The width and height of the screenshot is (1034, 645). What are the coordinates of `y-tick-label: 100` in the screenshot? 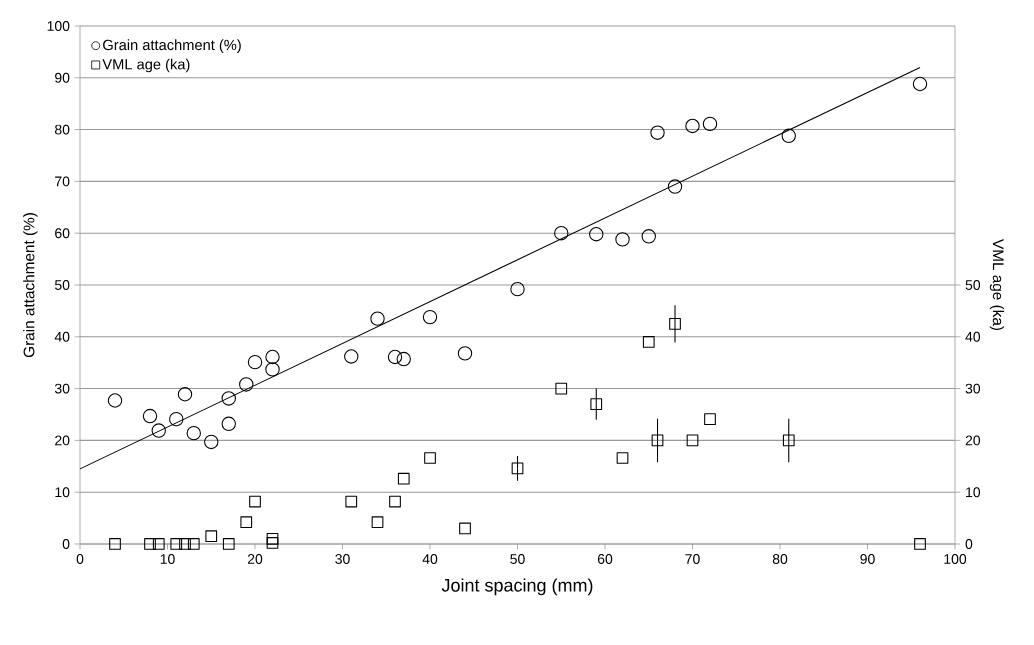 It's located at (58, 26).